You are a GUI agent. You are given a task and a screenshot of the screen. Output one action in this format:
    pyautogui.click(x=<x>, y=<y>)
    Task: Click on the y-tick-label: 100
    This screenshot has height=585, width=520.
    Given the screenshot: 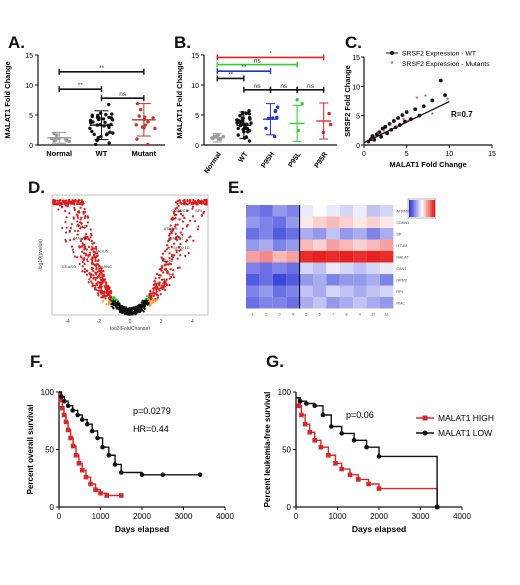 What is the action you would take?
    pyautogui.click(x=48, y=392)
    